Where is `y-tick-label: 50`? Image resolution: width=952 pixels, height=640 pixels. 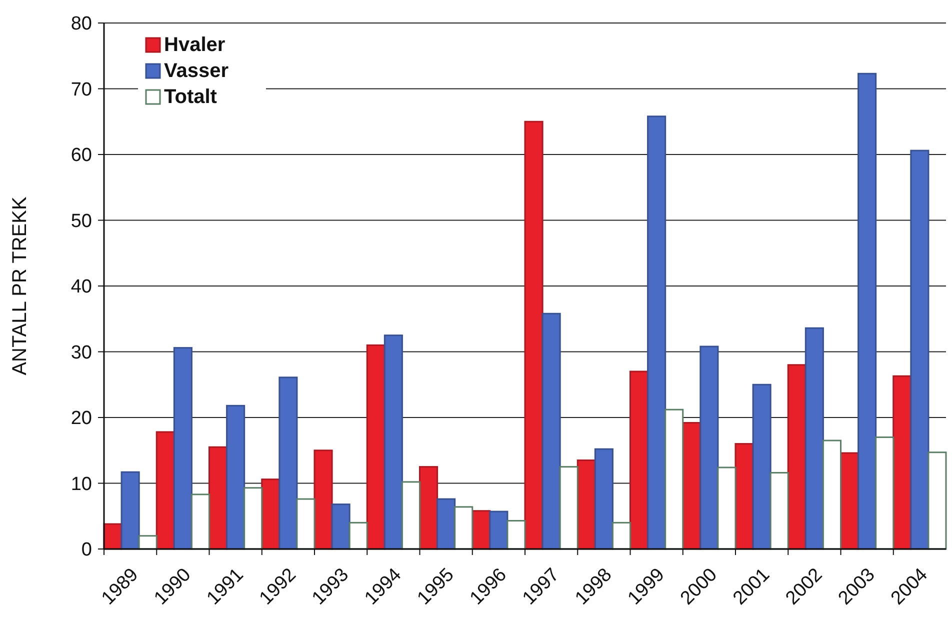 y-tick-label: 50 is located at coordinates (81, 221).